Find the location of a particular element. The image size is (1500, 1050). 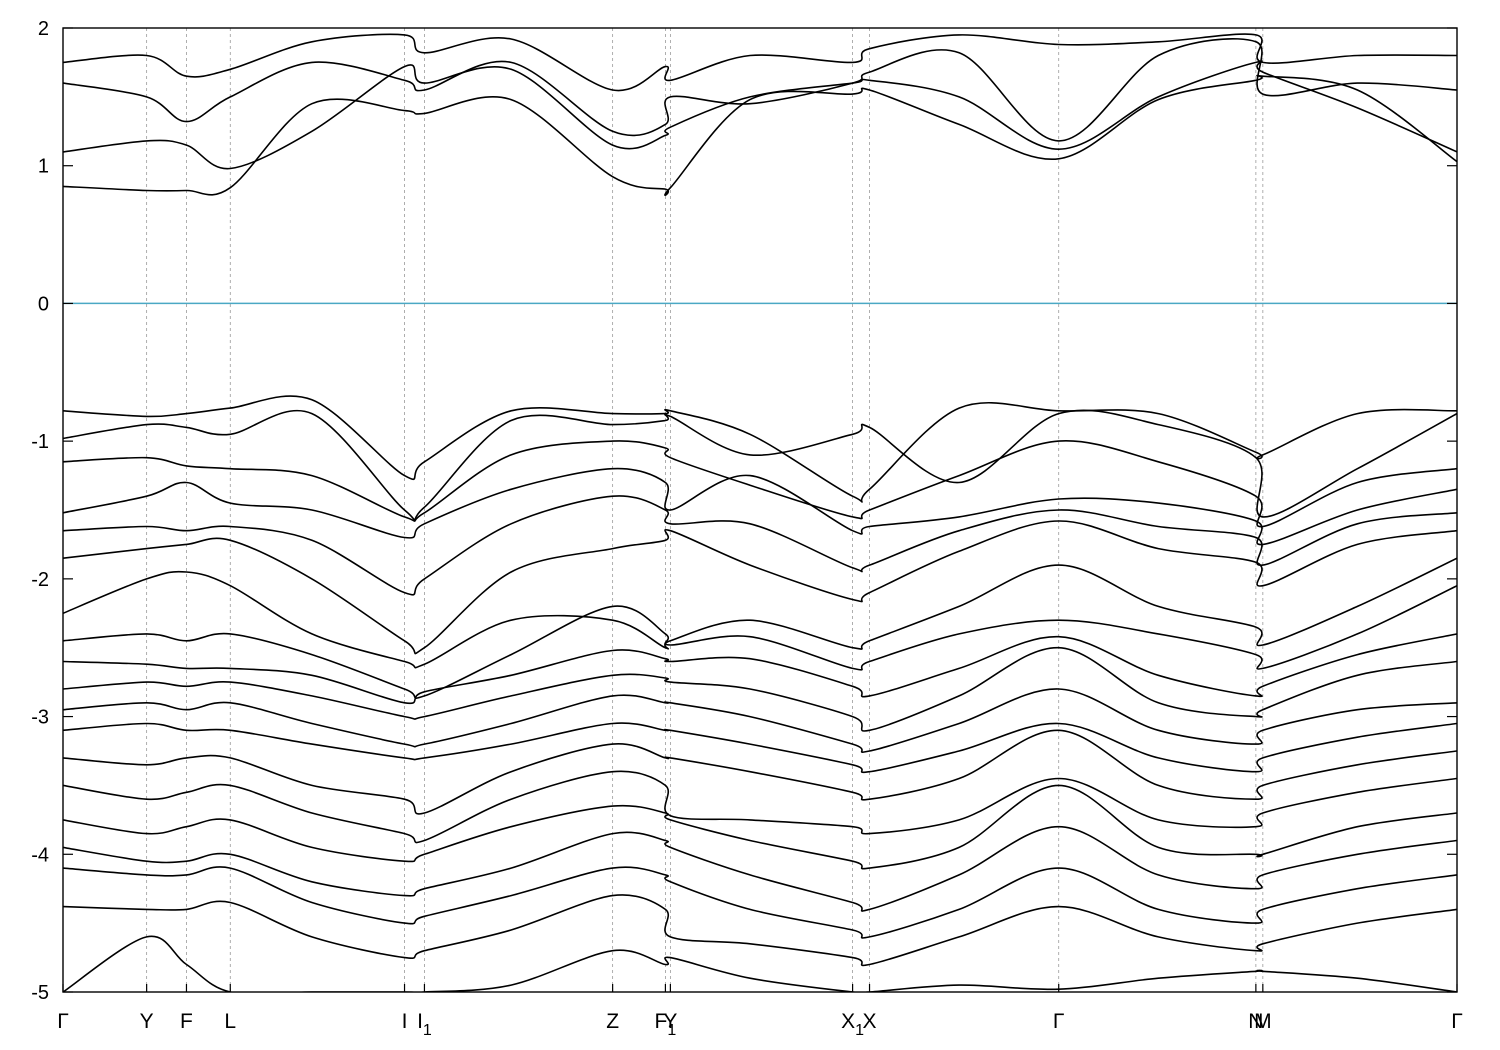

y-tick-label: 2 is located at coordinates (43, 29).